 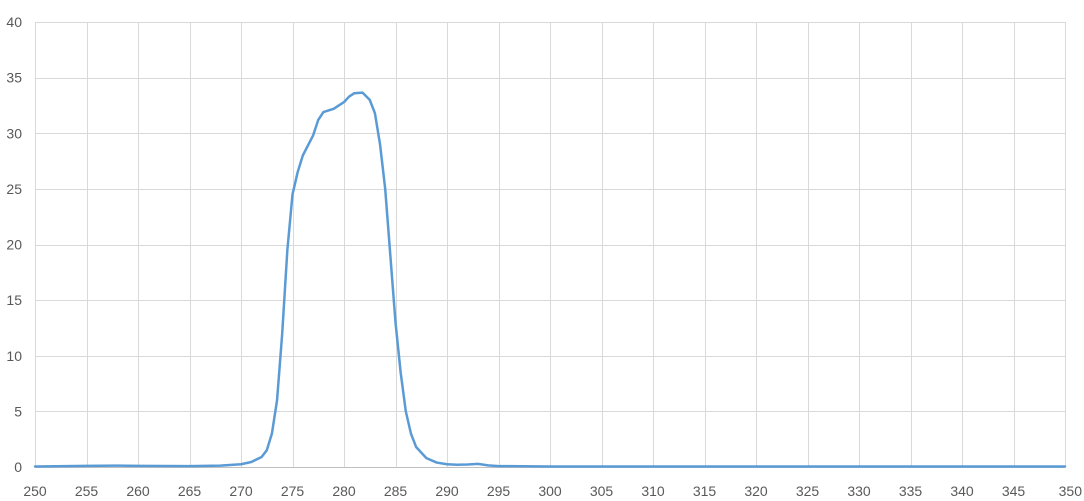 What do you see at coordinates (1071, 491) in the screenshot?
I see `x-tick-label: 350` at bounding box center [1071, 491].